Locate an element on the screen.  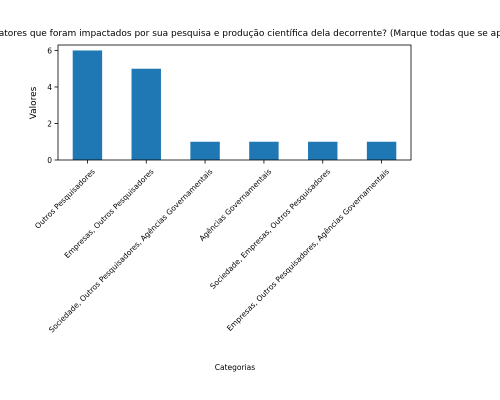
y-axis-label: Valores is located at coordinates (34, 102).